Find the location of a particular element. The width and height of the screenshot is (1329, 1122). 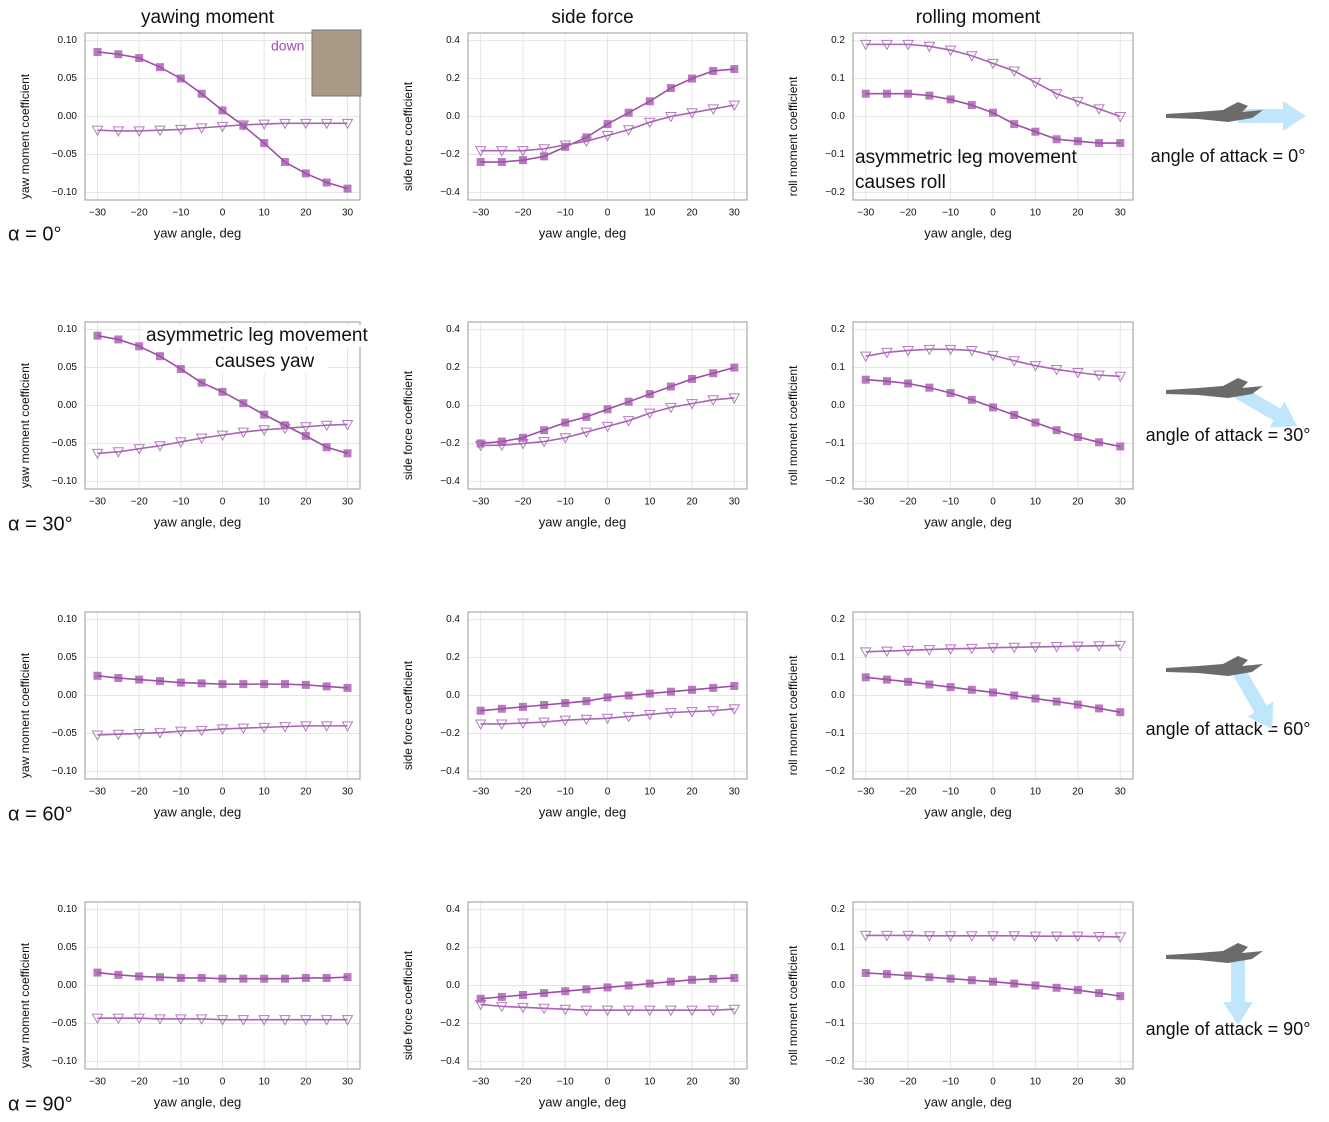

y-axis-label: yaw moment coefficient is located at coordinates (25, 1005).